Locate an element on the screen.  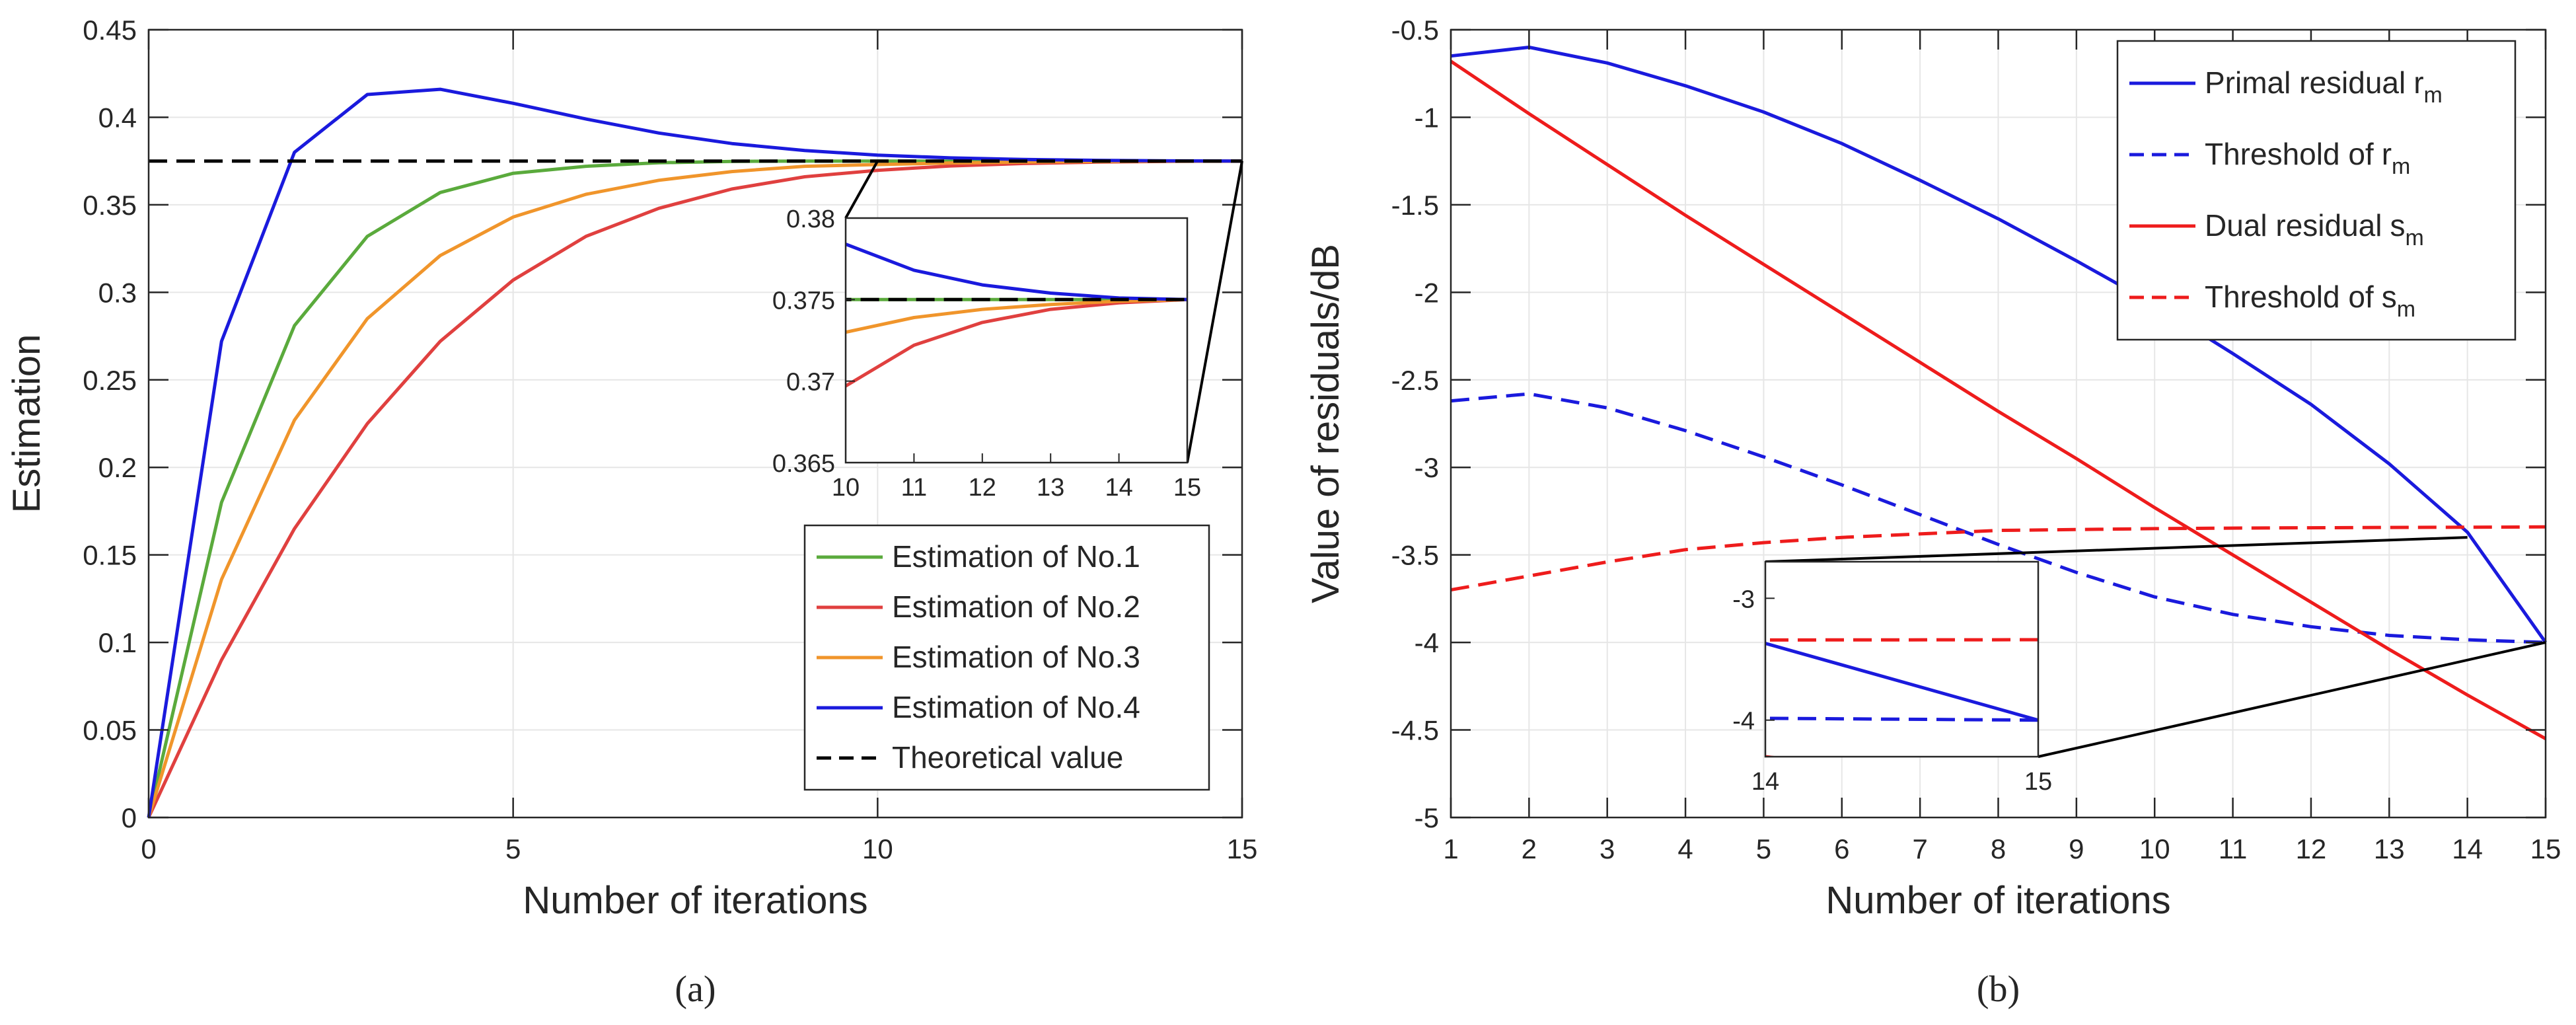
y-axis-label: Value of residuals/dB is located at coordinates (1325, 423).